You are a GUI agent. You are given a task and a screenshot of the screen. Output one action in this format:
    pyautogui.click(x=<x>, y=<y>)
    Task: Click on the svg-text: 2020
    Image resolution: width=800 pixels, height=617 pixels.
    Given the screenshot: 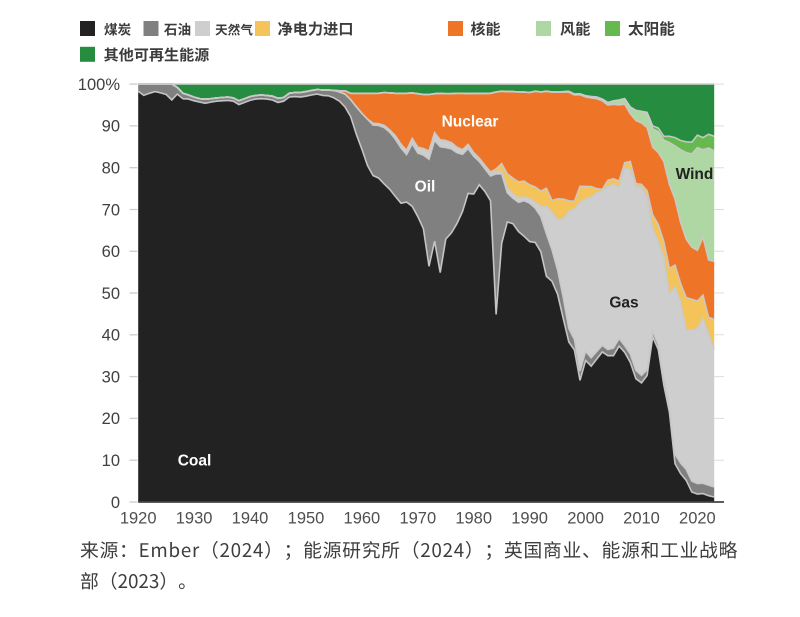 What is the action you would take?
    pyautogui.click(x=697, y=519)
    